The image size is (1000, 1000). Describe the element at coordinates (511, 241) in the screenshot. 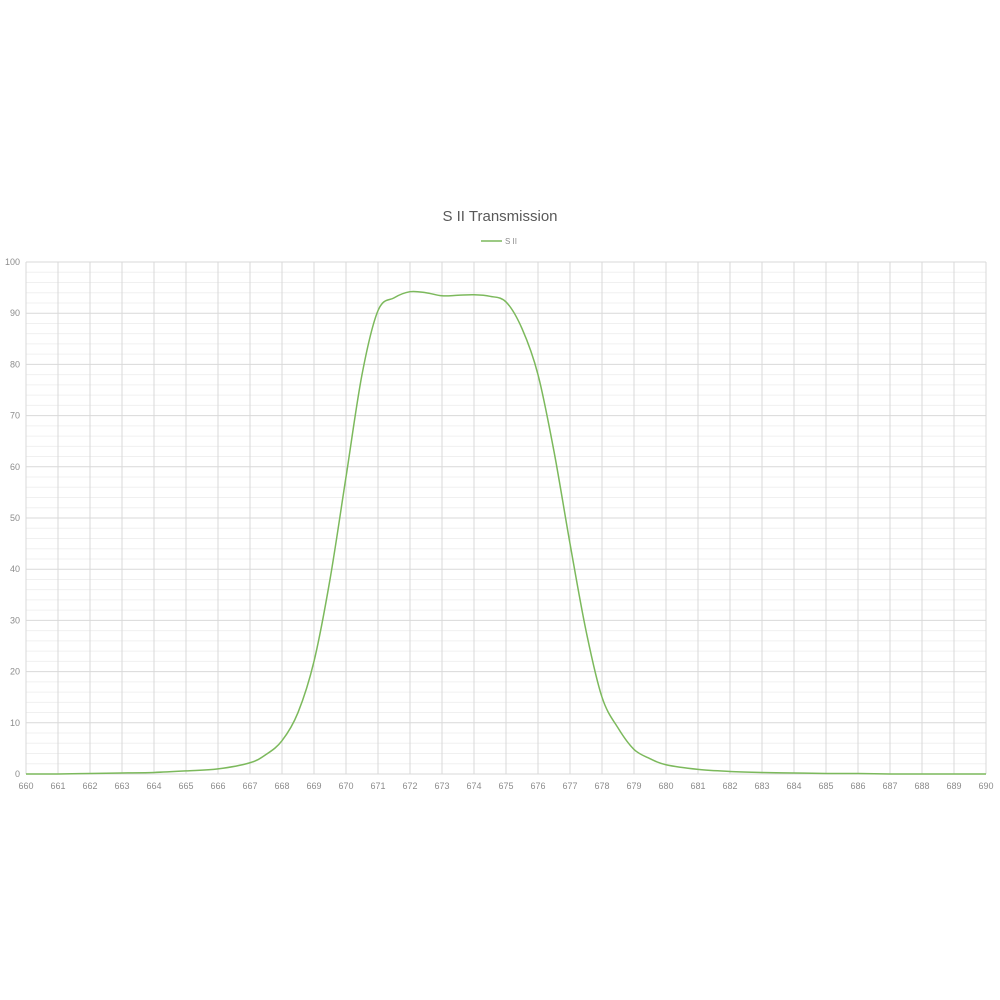

I see `legend-label: S II` at that location.